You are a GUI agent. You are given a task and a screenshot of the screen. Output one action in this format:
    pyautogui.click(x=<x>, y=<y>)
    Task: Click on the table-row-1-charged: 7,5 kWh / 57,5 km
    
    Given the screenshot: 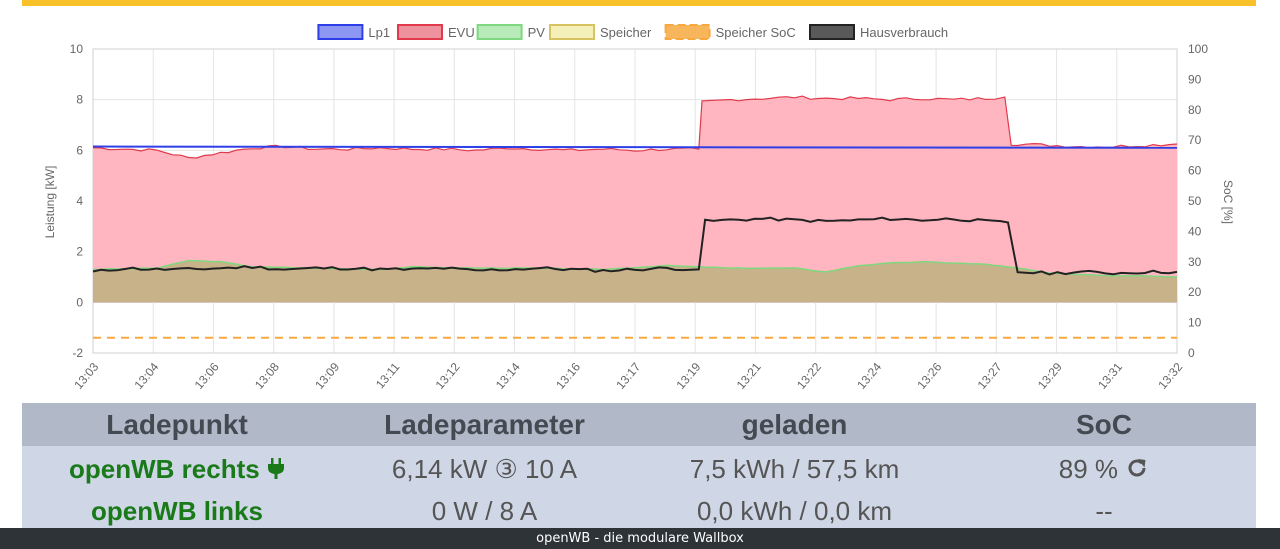 What is the action you would take?
    pyautogui.click(x=794, y=469)
    